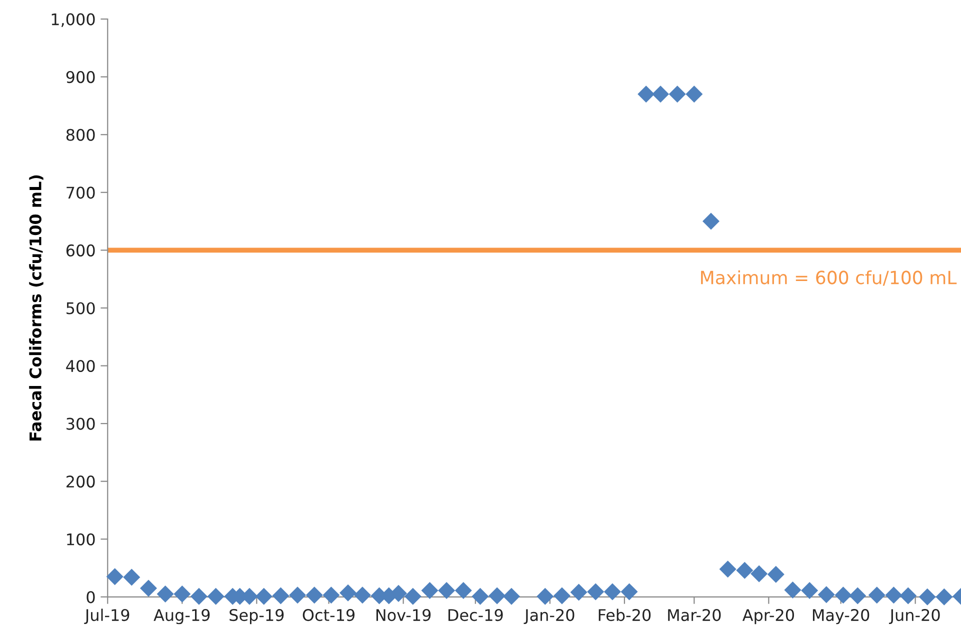 Image resolution: width=961 pixels, height=635 pixels. What do you see at coordinates (36, 307) in the screenshot?
I see `y-axis-title: Faecal Coliforms (cfu/100 mL)` at bounding box center [36, 307].